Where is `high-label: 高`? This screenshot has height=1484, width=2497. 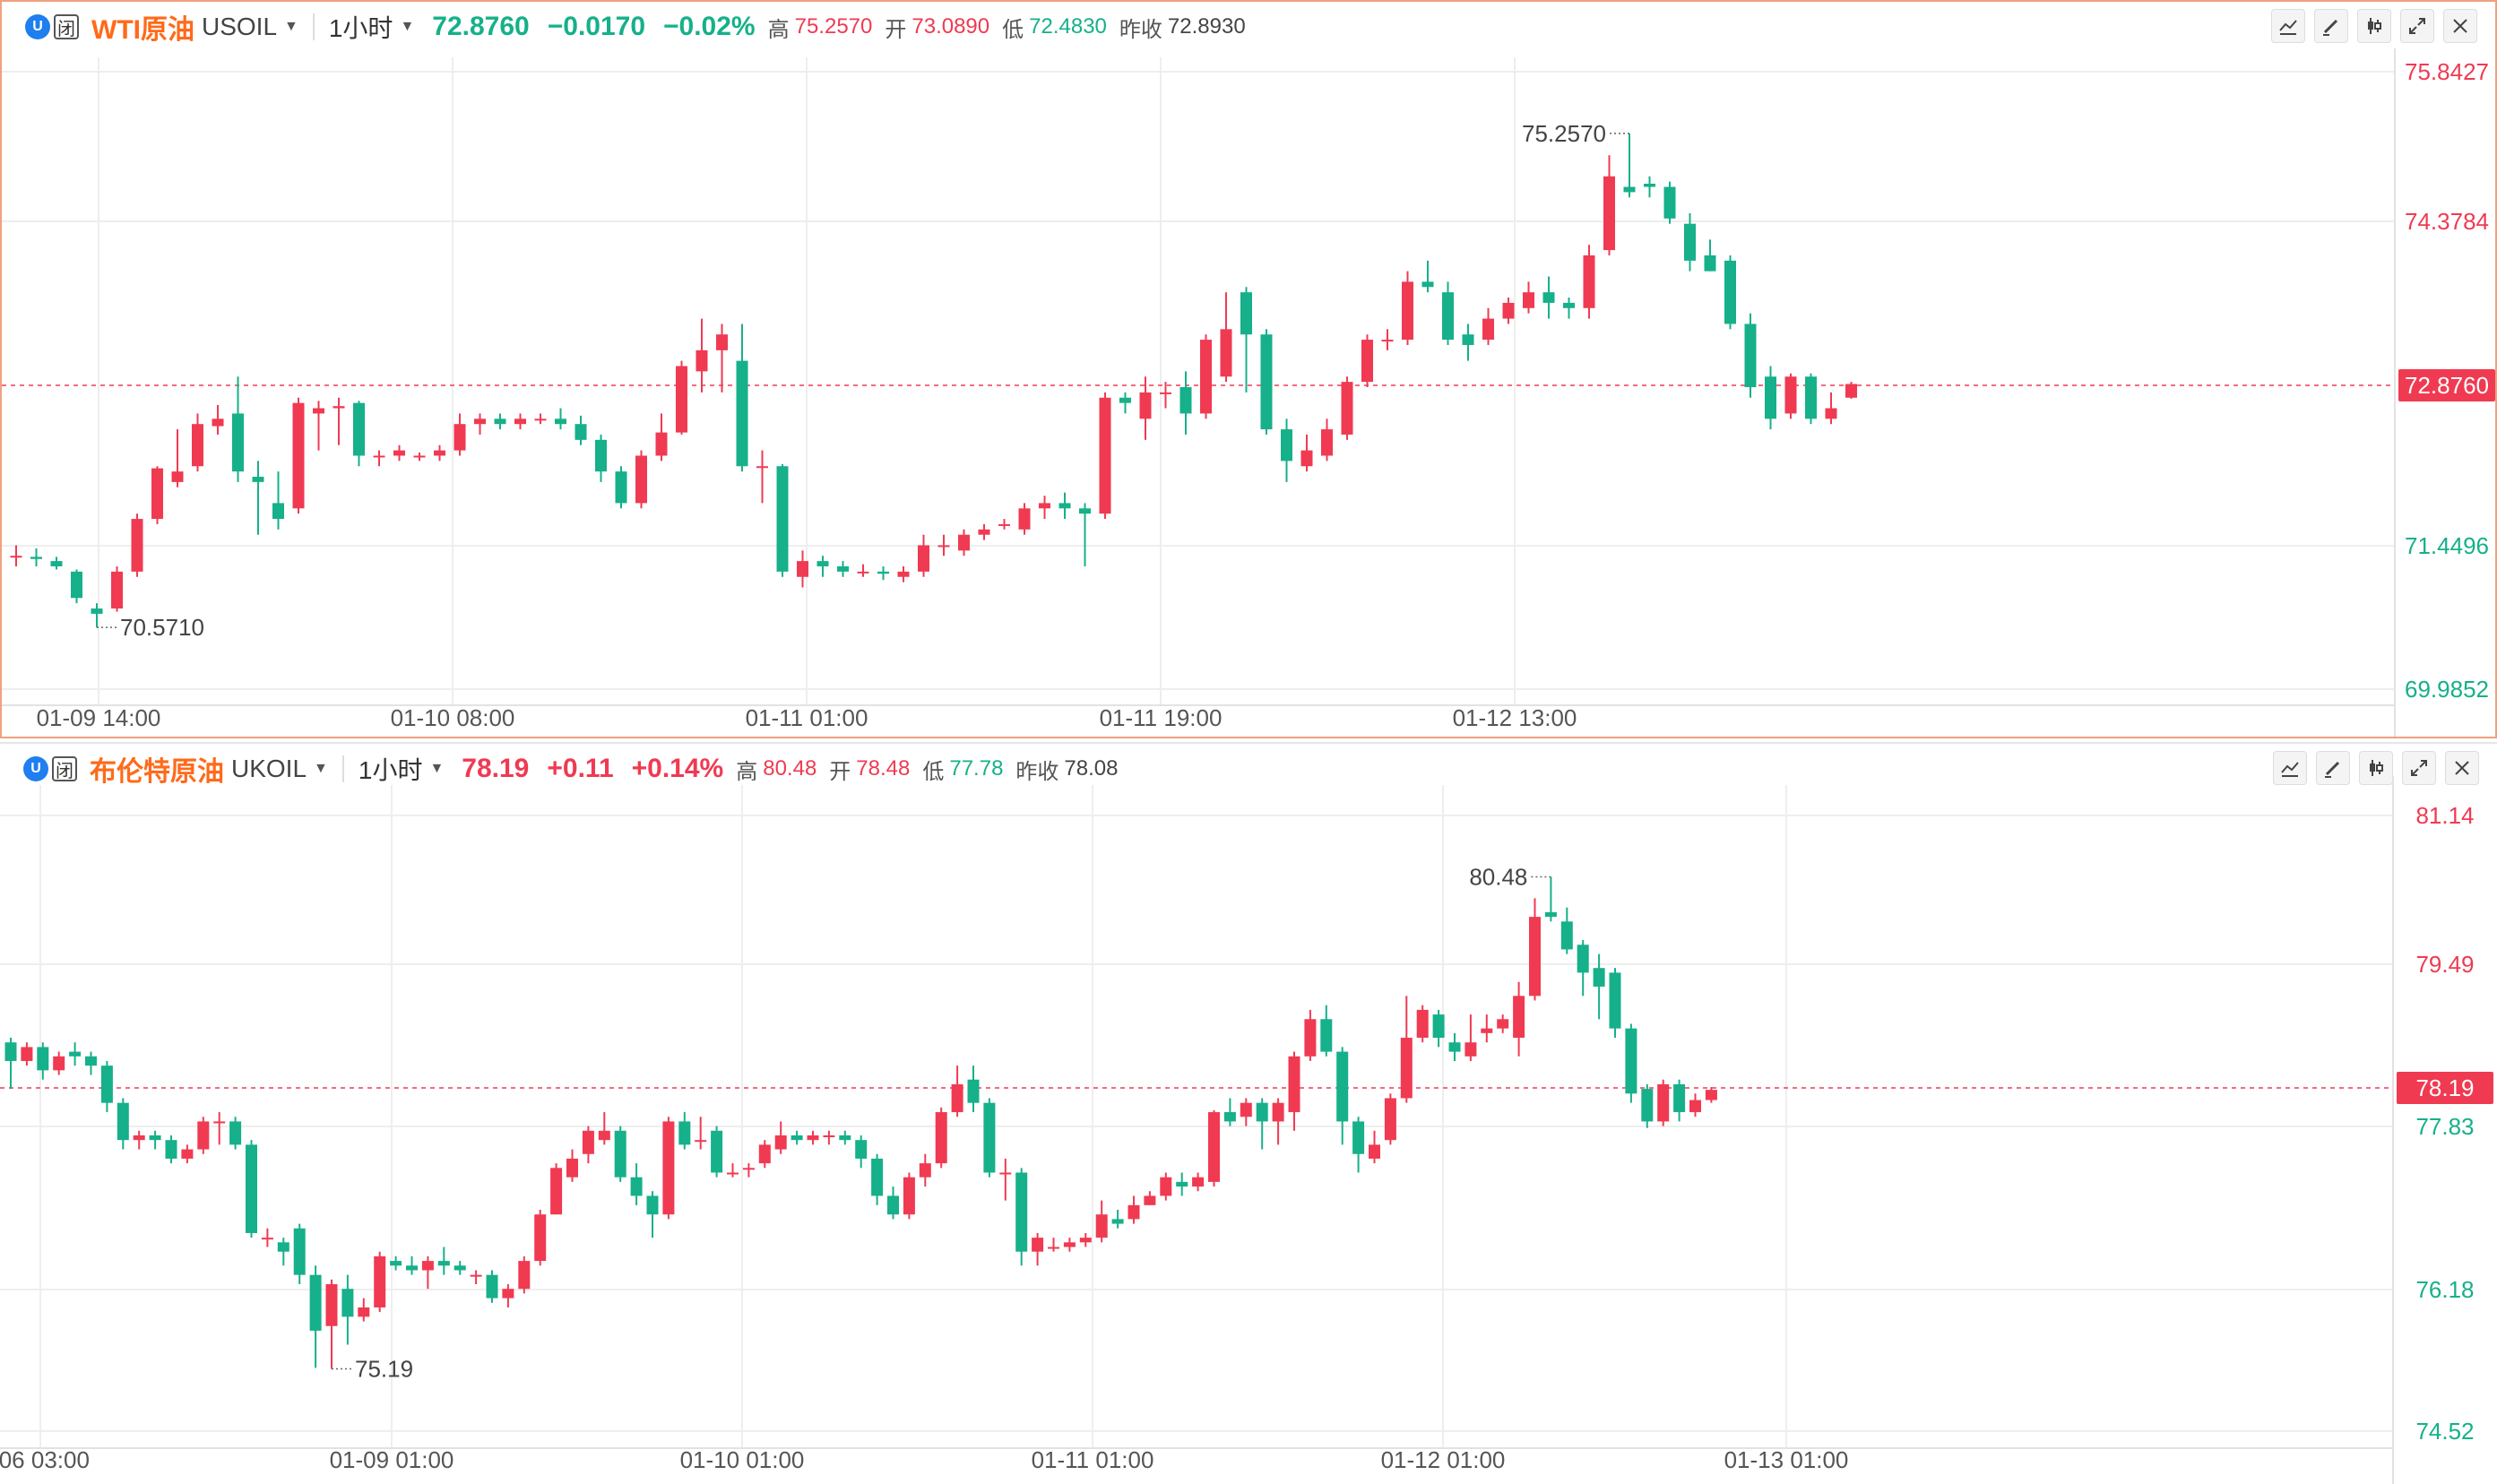
high-label: 高 is located at coordinates (778, 29).